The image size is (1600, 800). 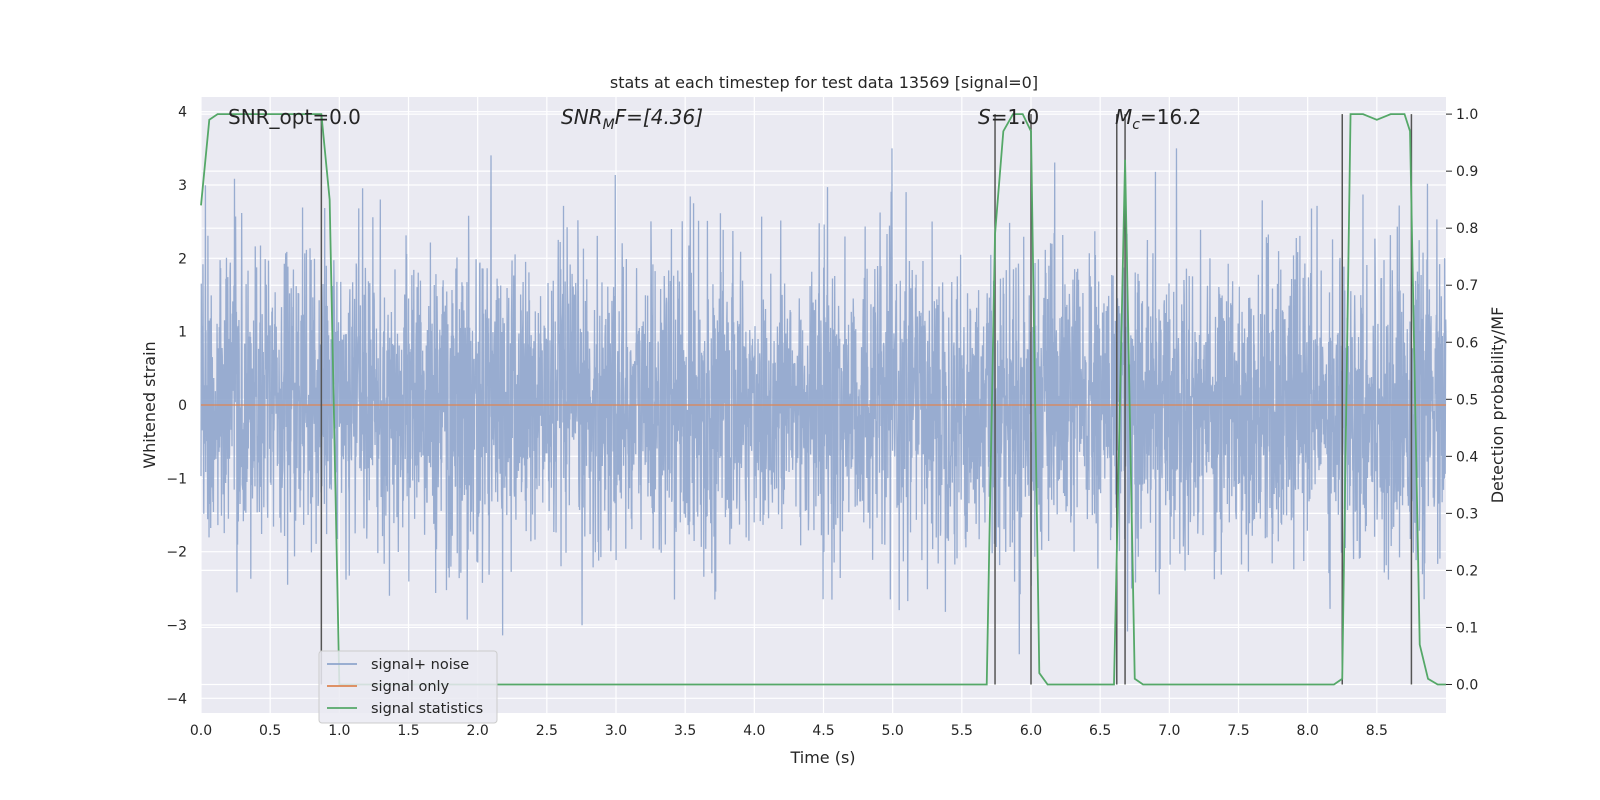 I want to click on annotation-mc: Mc=16.2, so click(x=1158, y=119).